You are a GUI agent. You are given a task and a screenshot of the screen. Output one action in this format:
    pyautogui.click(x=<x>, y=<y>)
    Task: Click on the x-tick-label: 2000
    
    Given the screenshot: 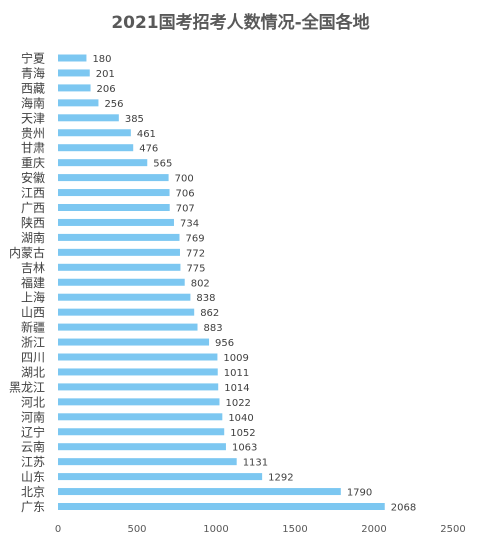 What is the action you would take?
    pyautogui.click(x=373, y=529)
    